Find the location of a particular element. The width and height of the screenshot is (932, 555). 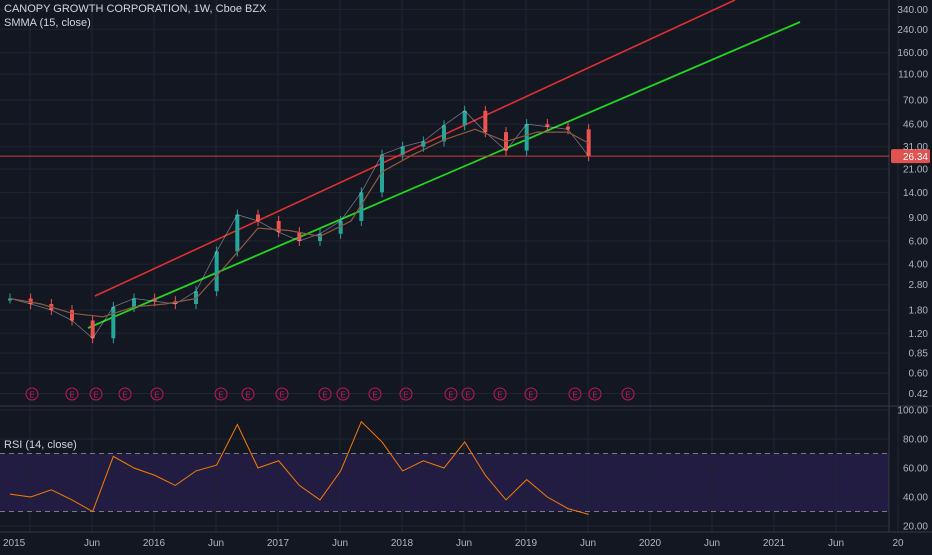

price-axis-label: 6.00 is located at coordinates (919, 241).